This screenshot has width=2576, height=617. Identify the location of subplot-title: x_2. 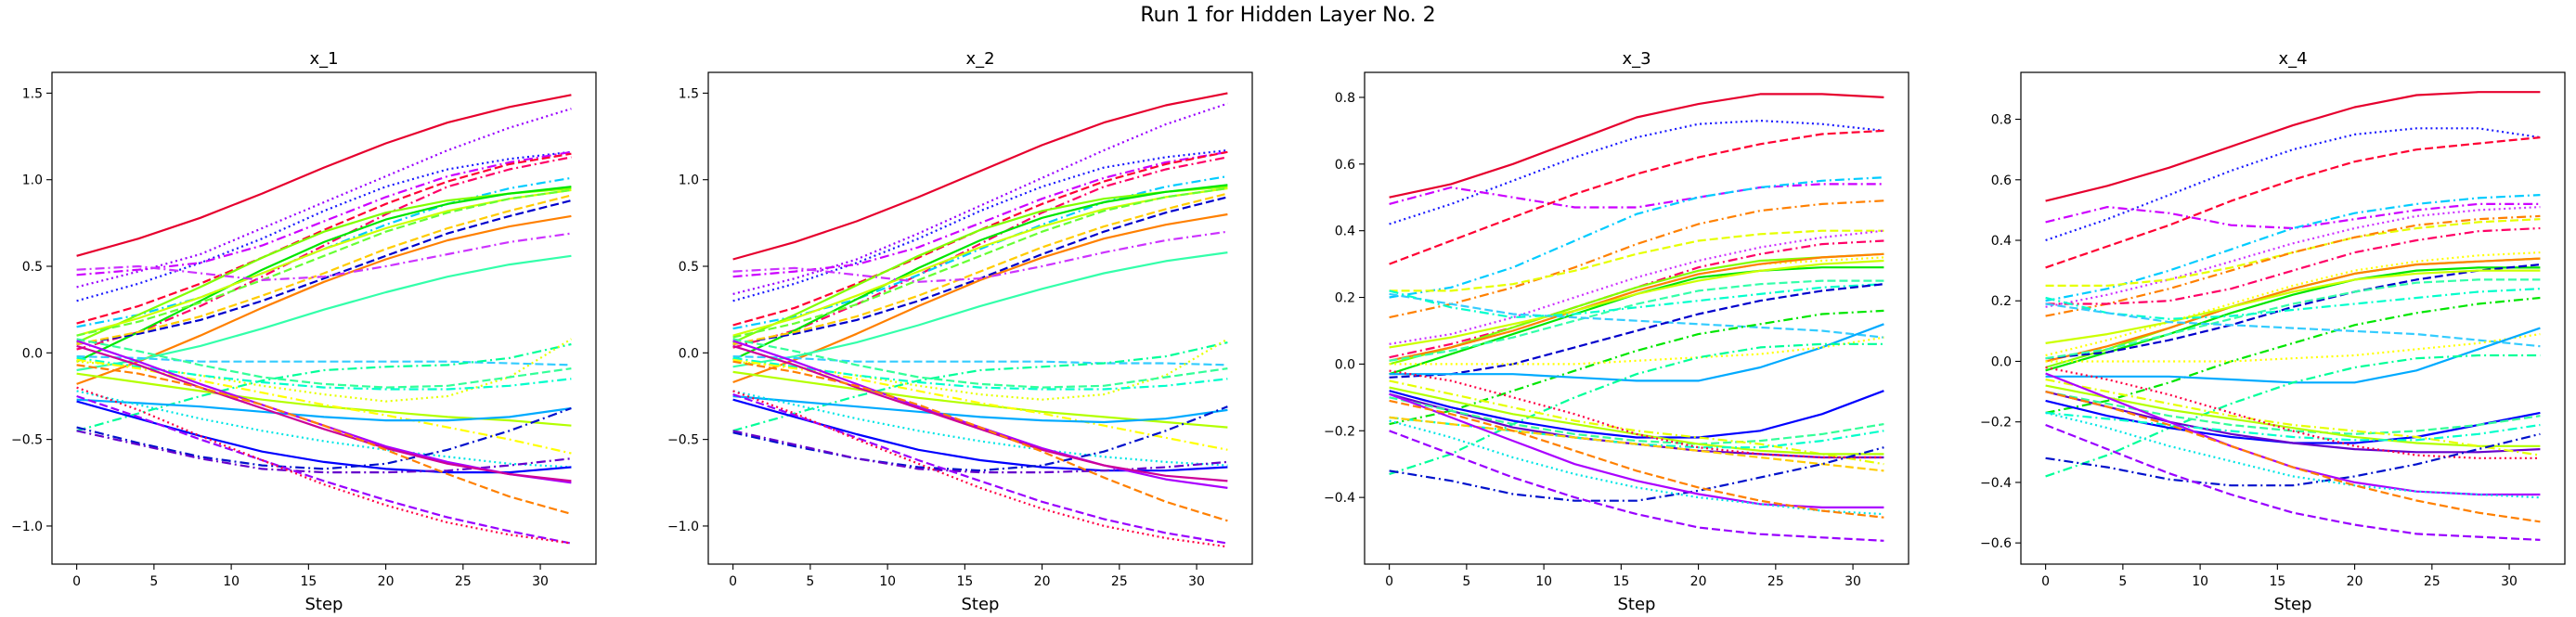
(979, 59).